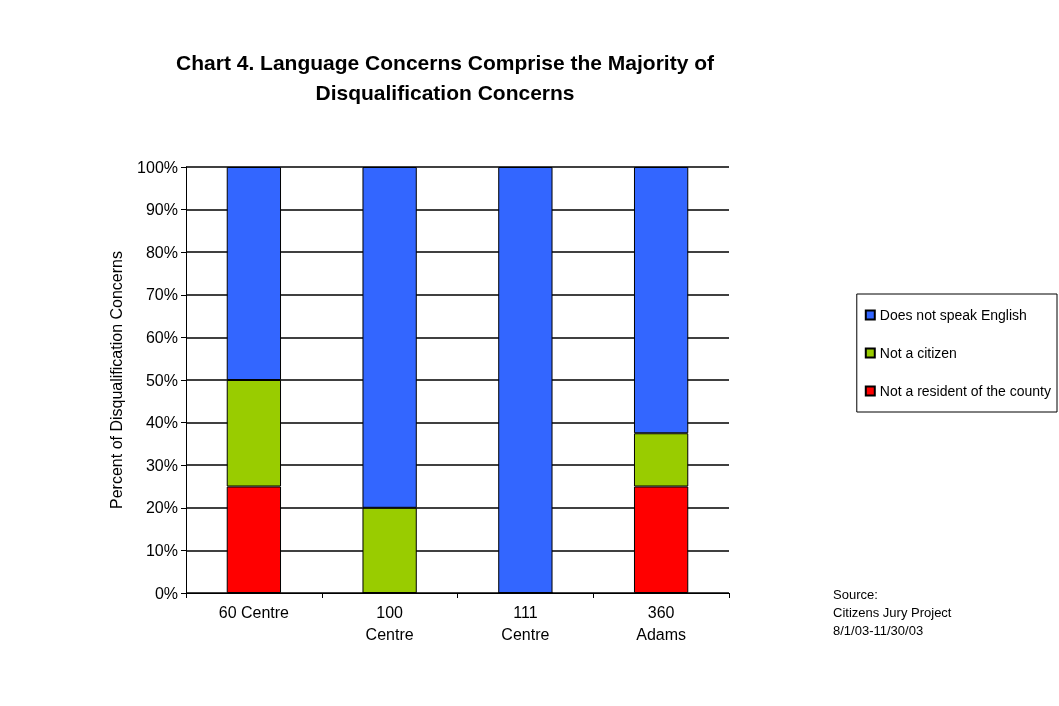 This screenshot has height=706, width=1059. I want to click on source-note: Source: Citizens Jury Project 8/1/03-11/30/03, so click(892, 612).